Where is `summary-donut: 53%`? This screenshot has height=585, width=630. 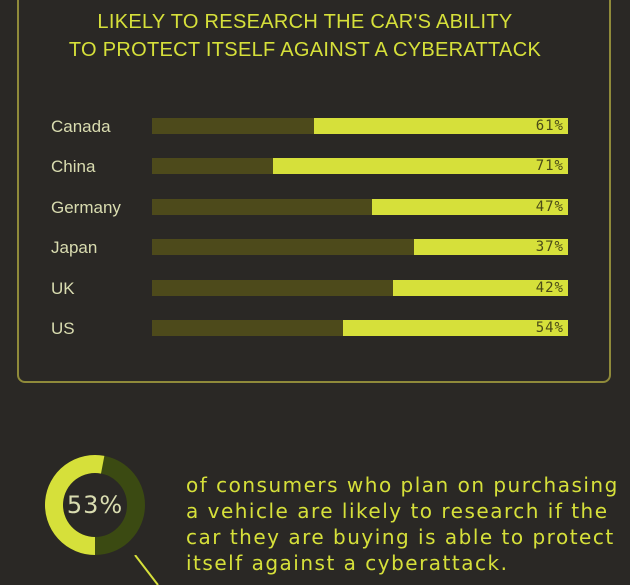
summary-donut: 53% is located at coordinates (95, 505).